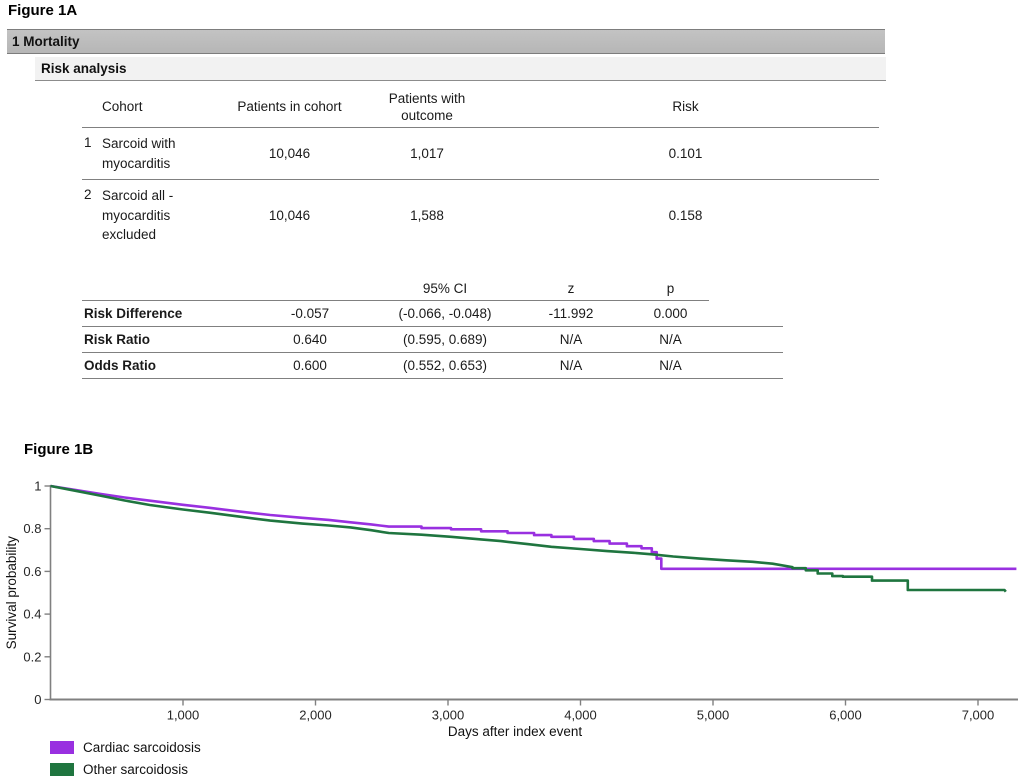  What do you see at coordinates (685, 215) in the screenshot?
I see `risk-value: 0.158` at bounding box center [685, 215].